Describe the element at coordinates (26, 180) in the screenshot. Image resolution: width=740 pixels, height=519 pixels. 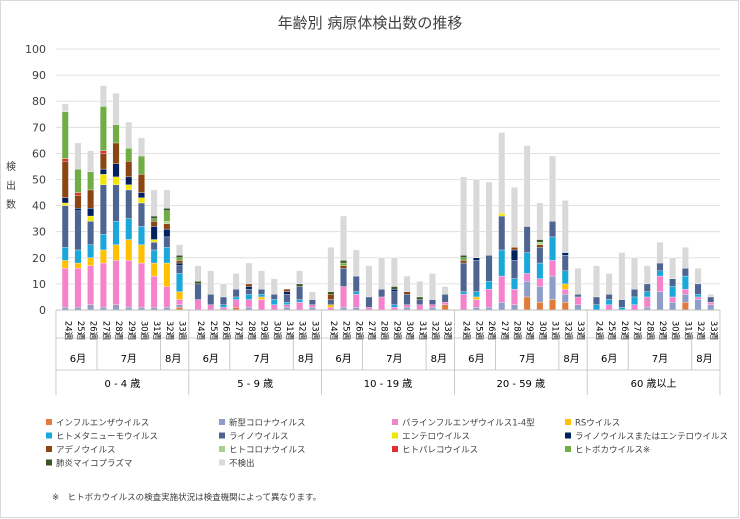
I see `y-axis: 0 10 20 30 40 50 60 70 80 90 100 検出数` at that location.